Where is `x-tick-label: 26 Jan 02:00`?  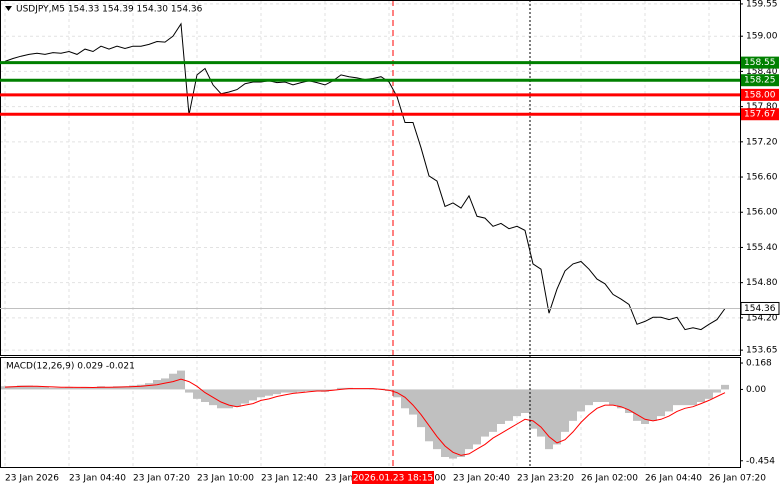
x-tick-label: 26 Jan 02:00 is located at coordinates (609, 479).